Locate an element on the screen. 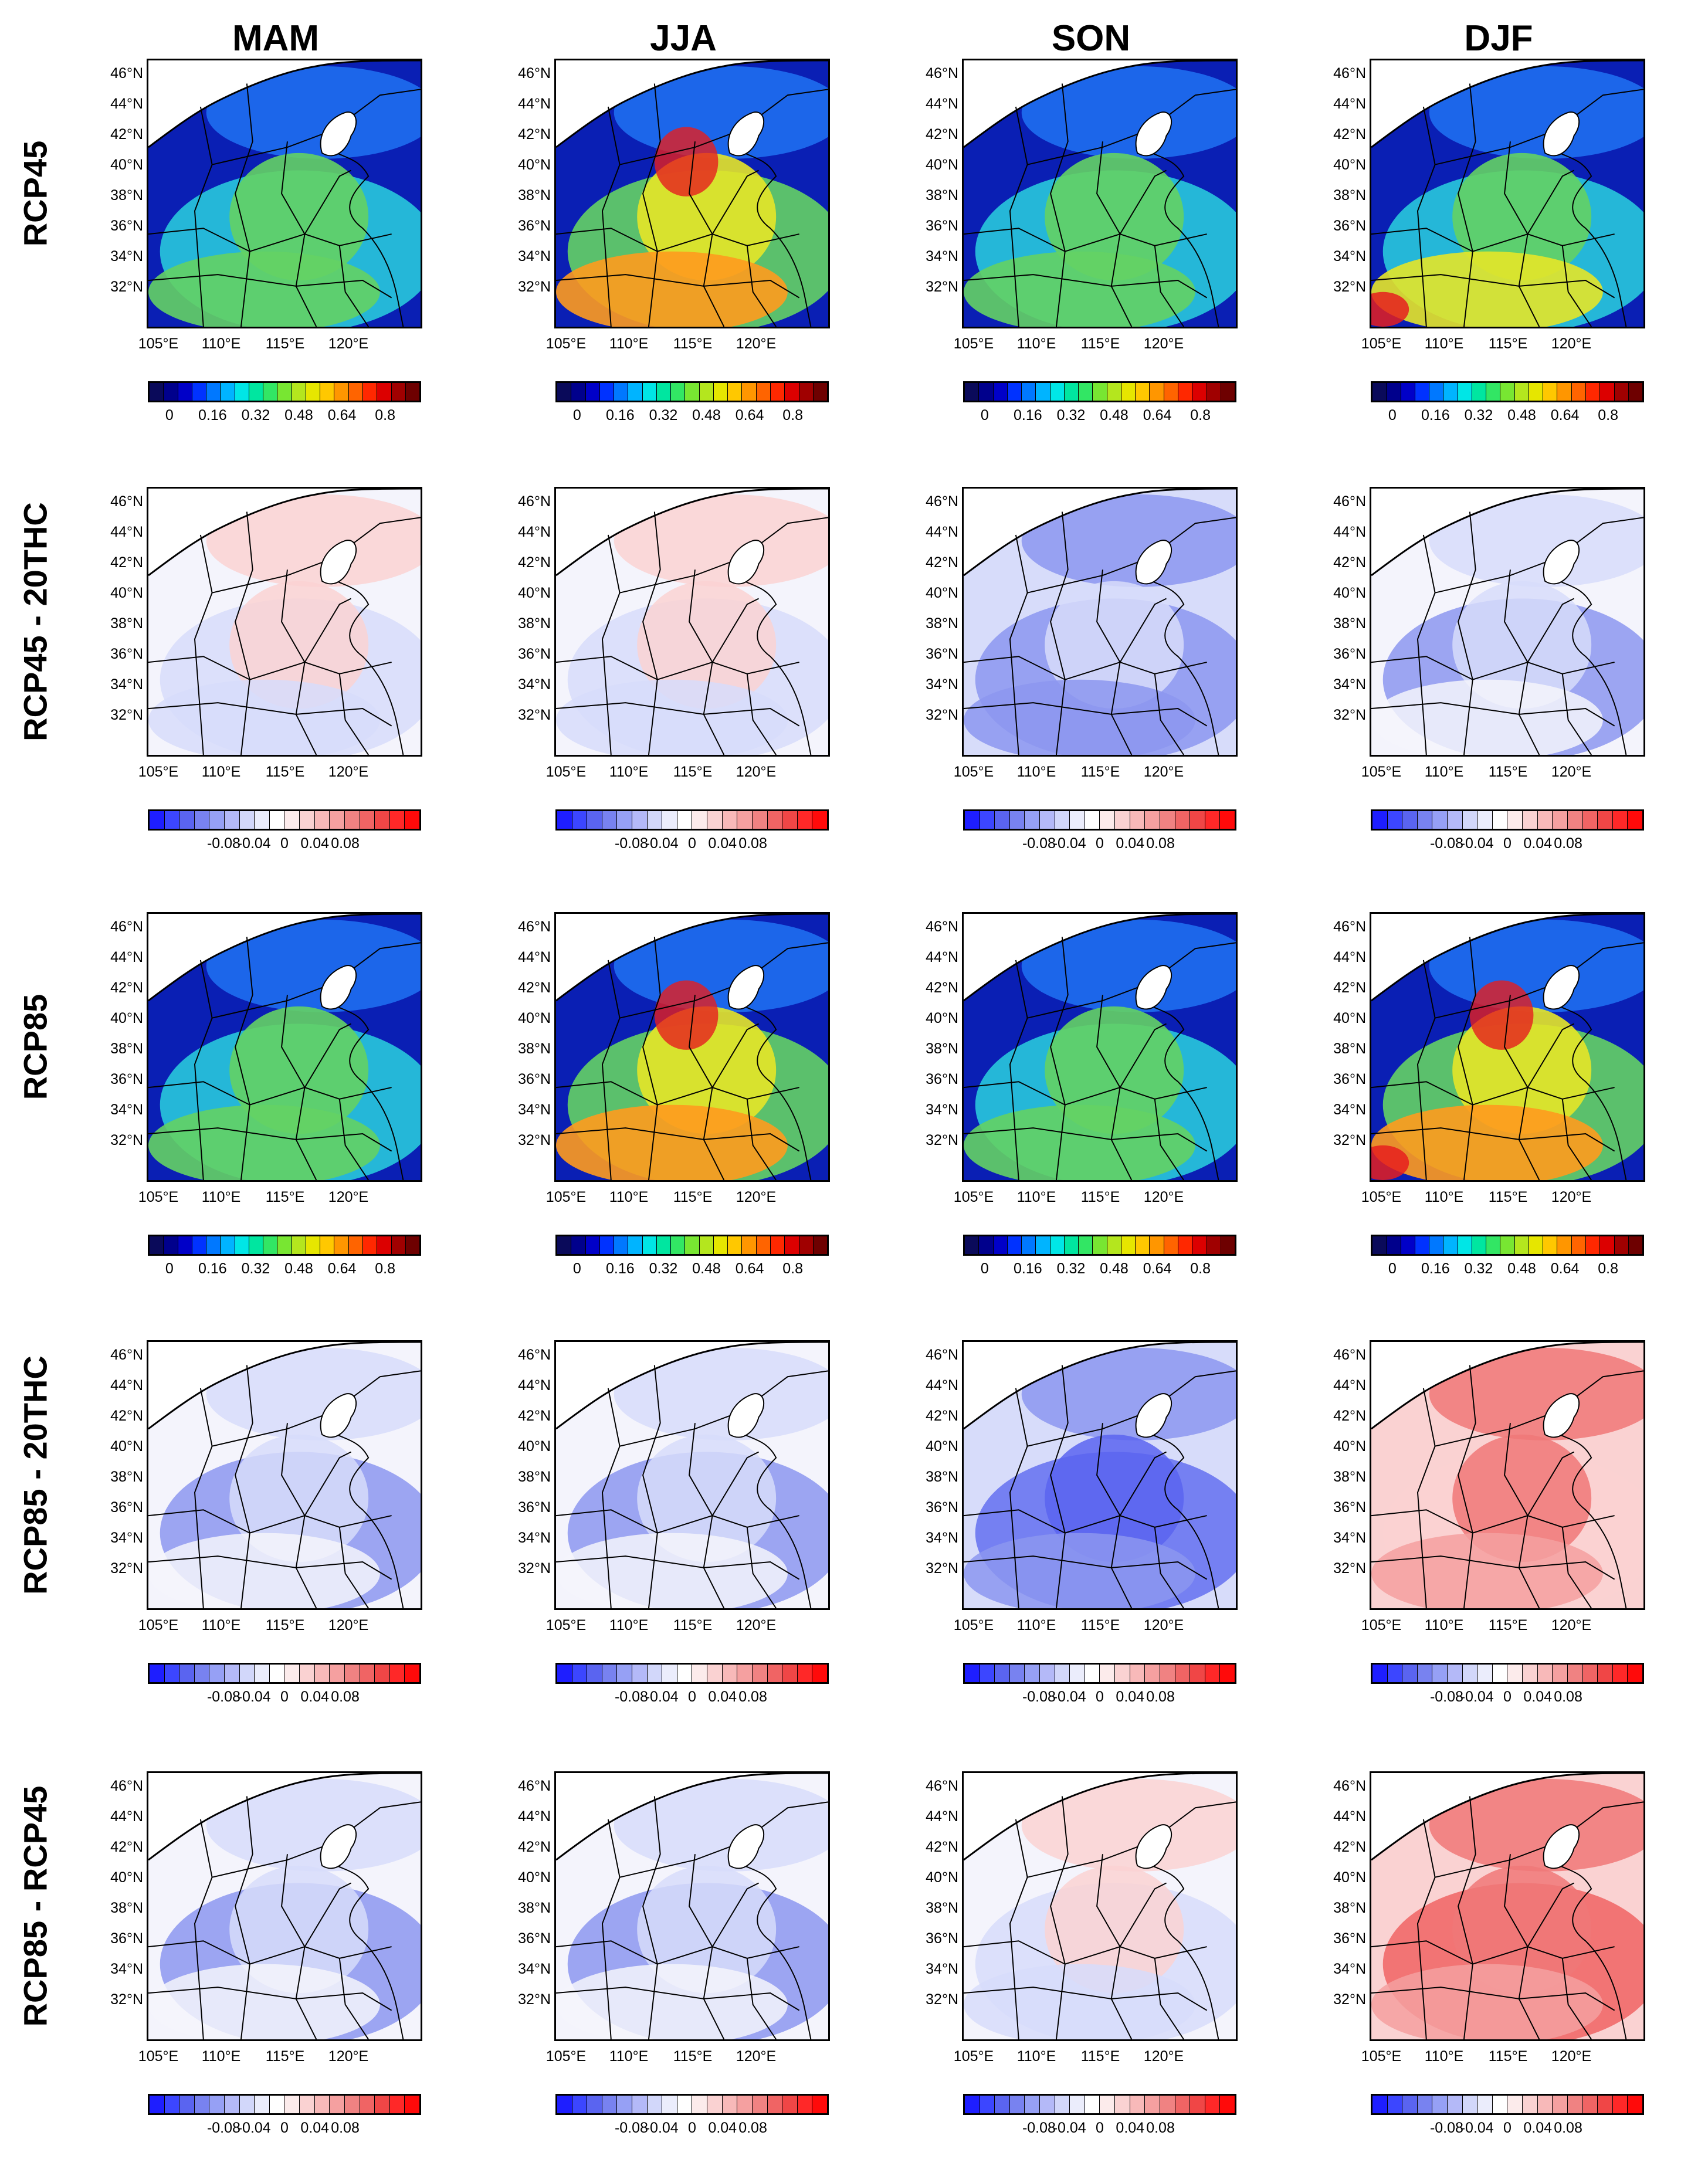  colorbar-tick-label: 0 is located at coordinates (692, 2128).